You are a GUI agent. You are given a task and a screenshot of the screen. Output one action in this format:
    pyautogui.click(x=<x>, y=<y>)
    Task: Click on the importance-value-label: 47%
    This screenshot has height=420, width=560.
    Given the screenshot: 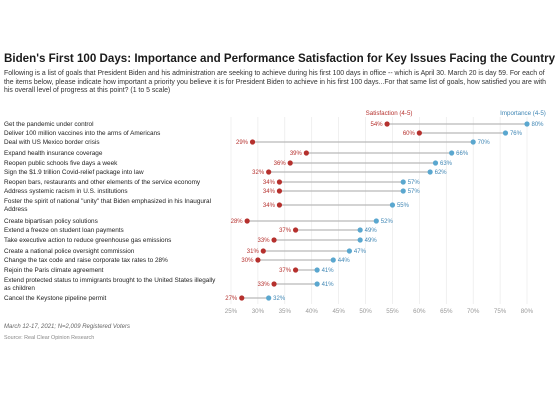 What is the action you would take?
    pyautogui.click(x=360, y=252)
    